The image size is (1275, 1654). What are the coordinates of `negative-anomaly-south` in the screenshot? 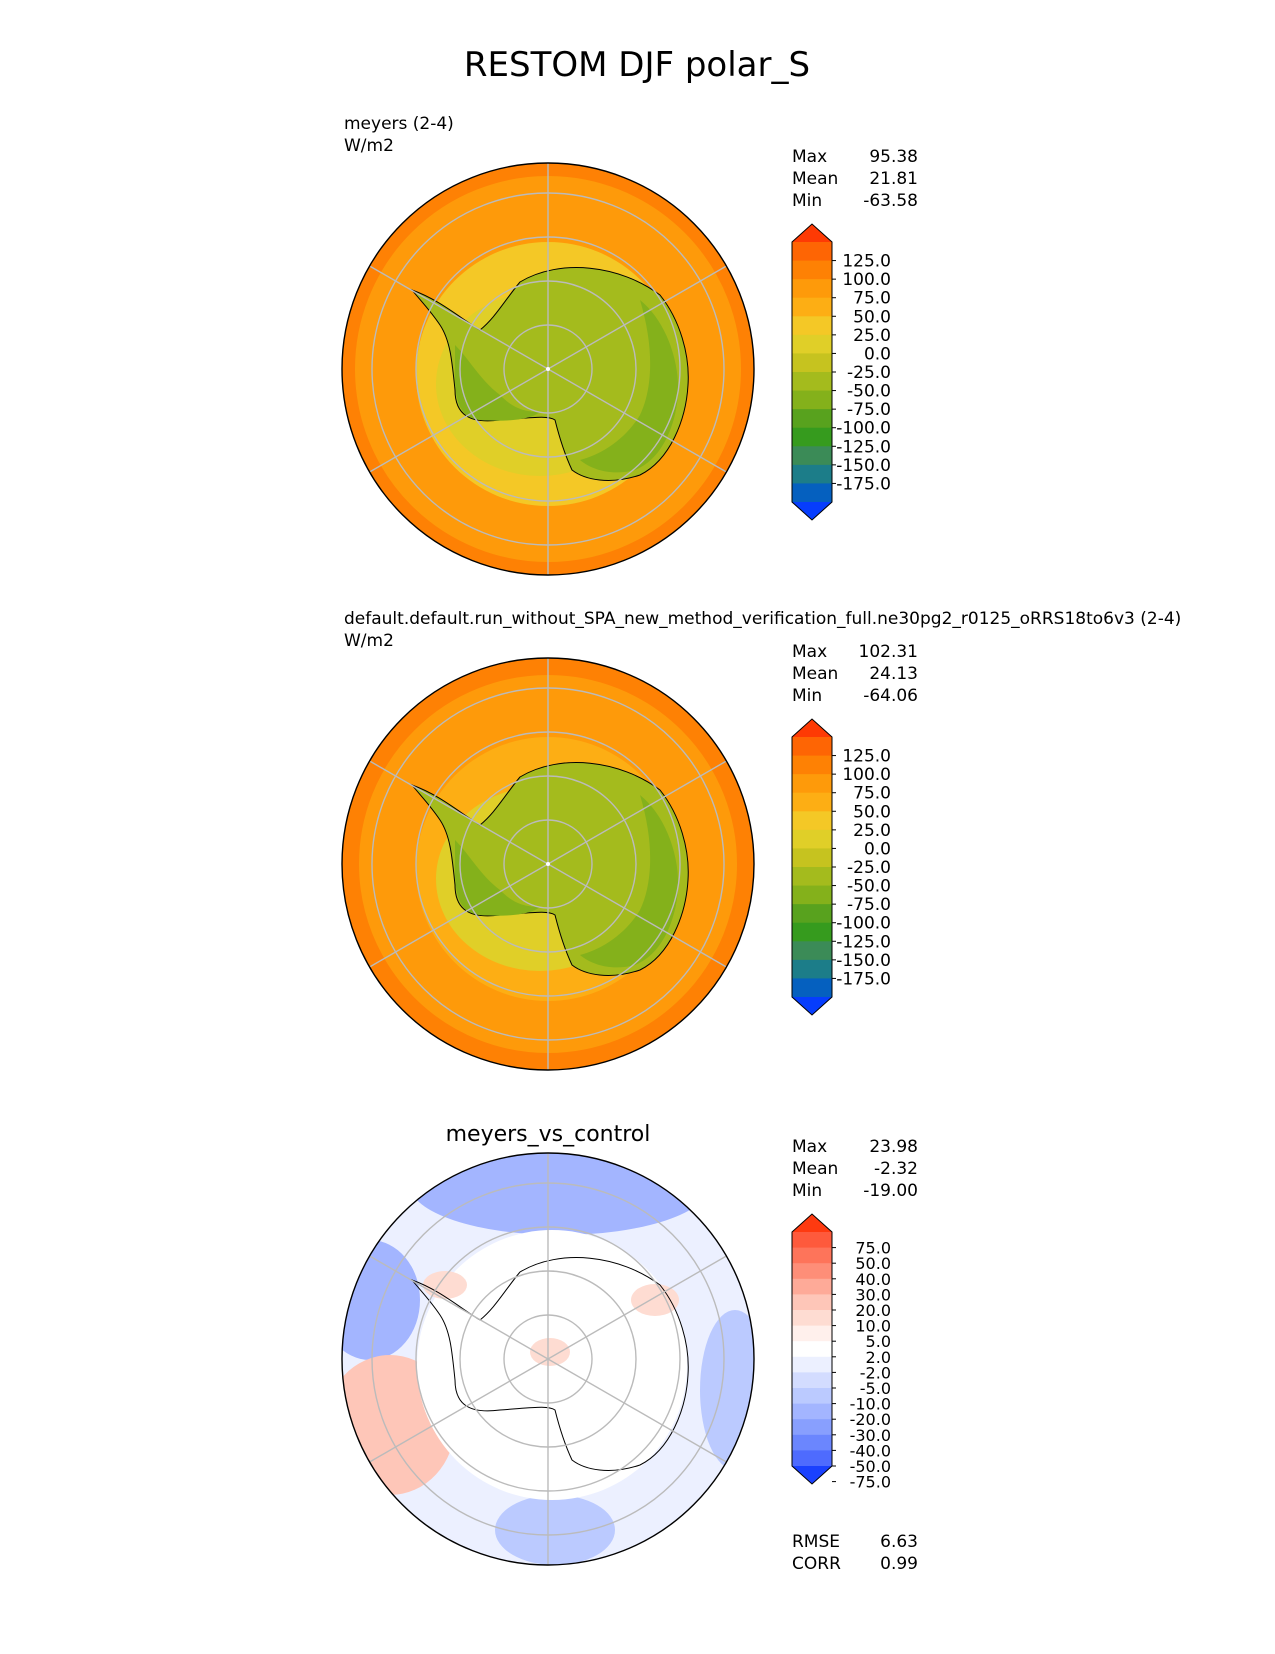 It's located at (555, 1530).